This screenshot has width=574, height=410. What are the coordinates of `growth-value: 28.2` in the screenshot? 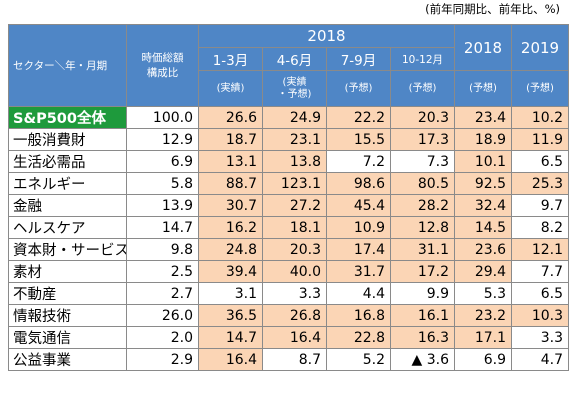 It's located at (422, 205).